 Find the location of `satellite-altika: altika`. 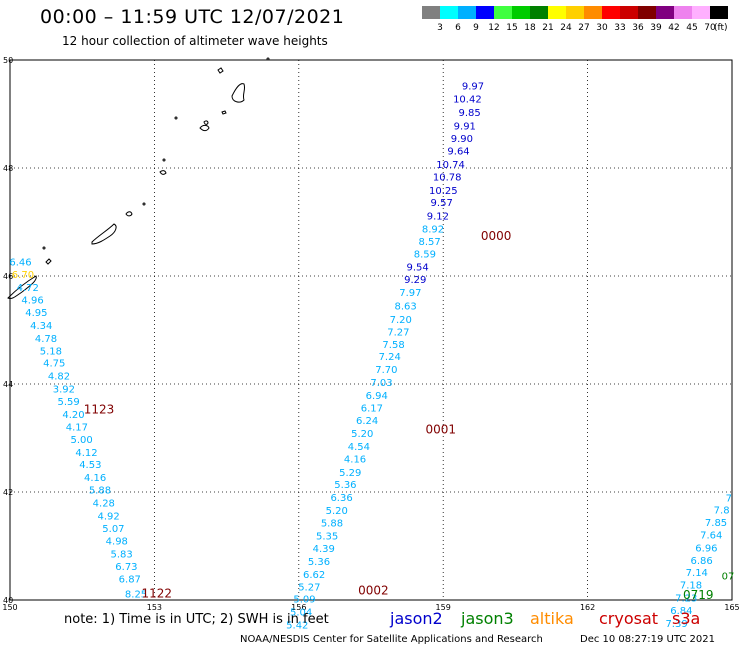

satellite-altika: altika is located at coordinates (552, 618).